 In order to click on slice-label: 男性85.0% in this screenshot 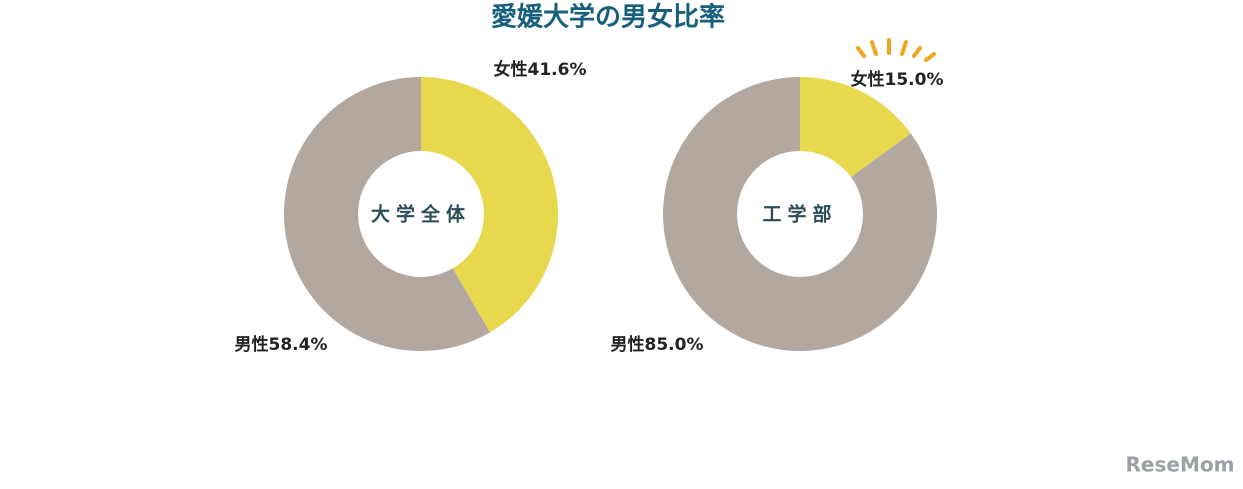, I will do `click(657, 344)`.